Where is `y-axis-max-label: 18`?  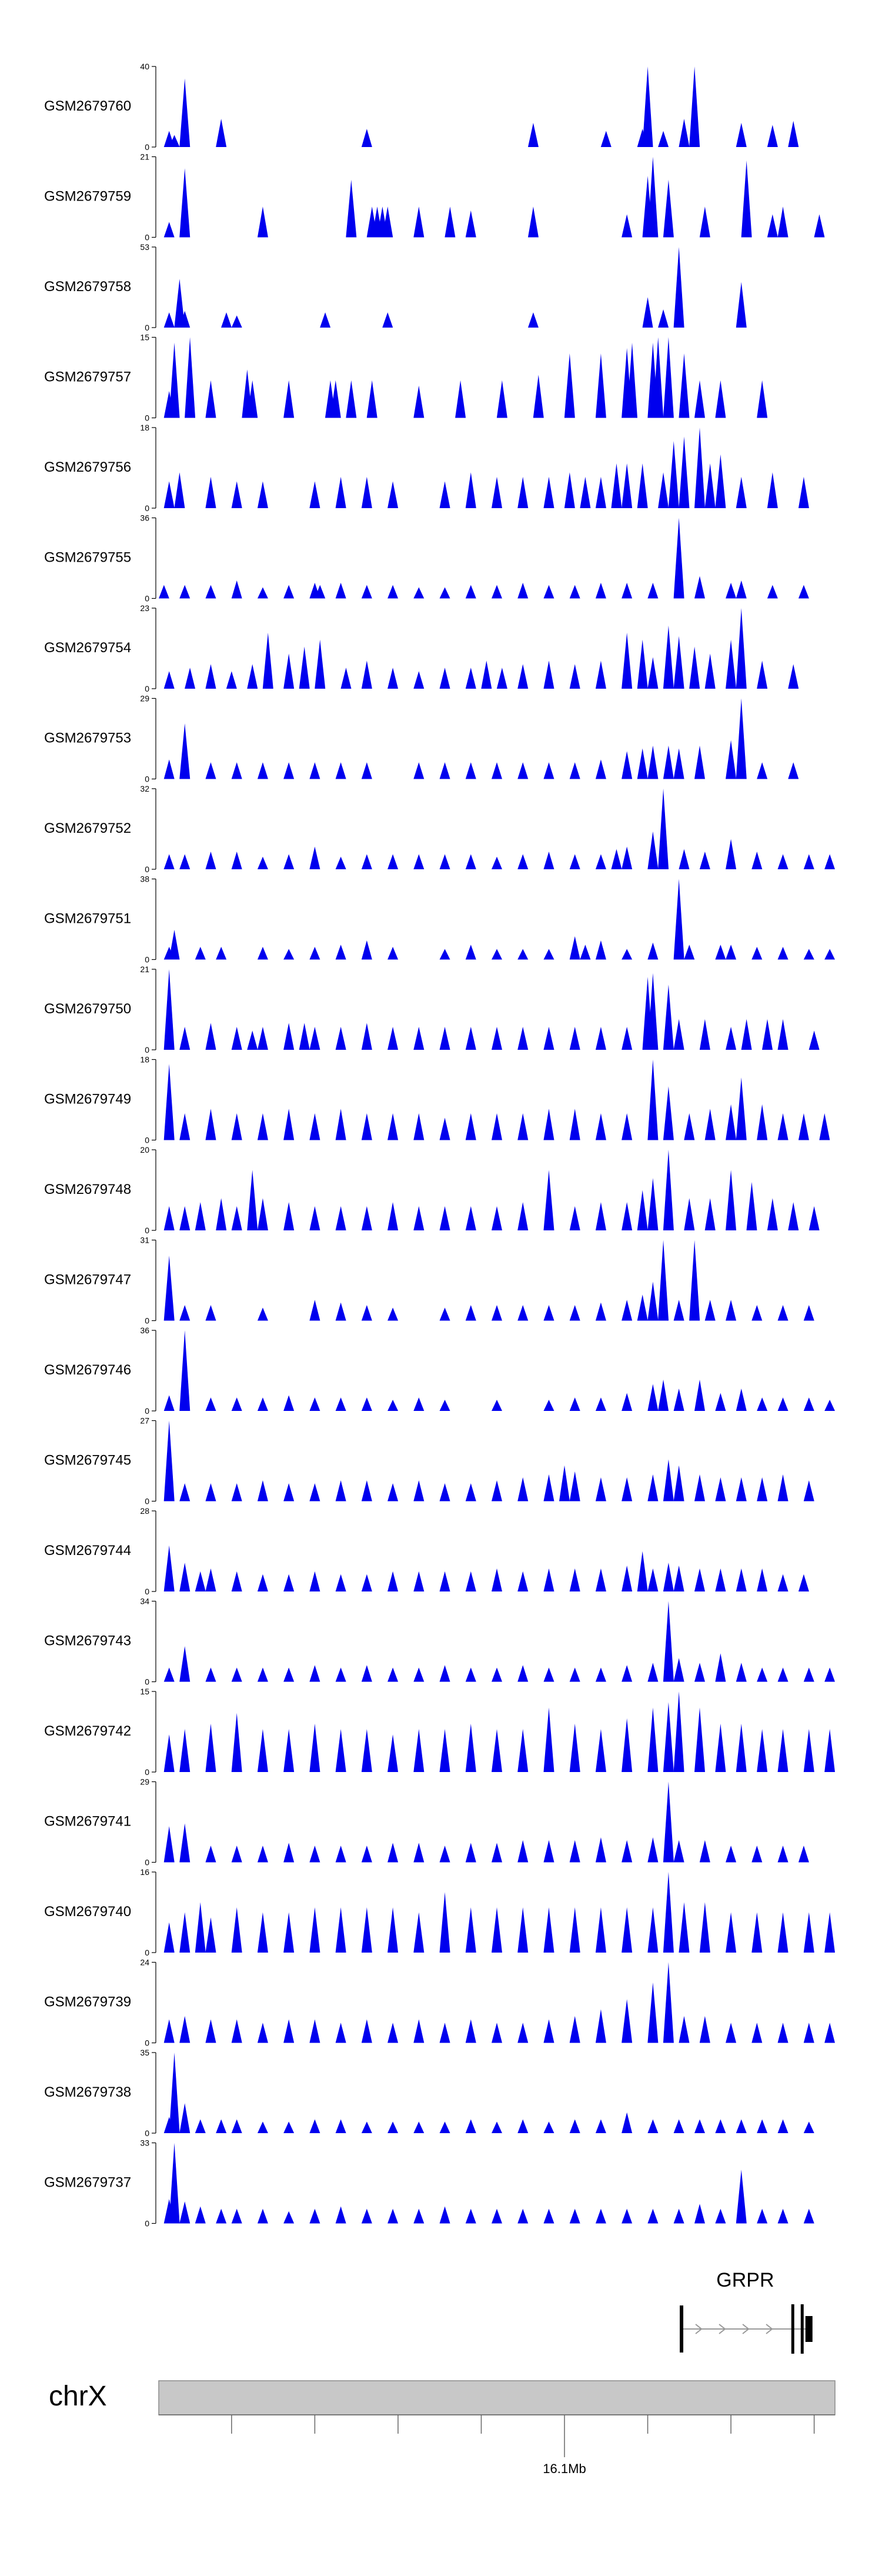 y-axis-max-label: 18 is located at coordinates (144, 1060).